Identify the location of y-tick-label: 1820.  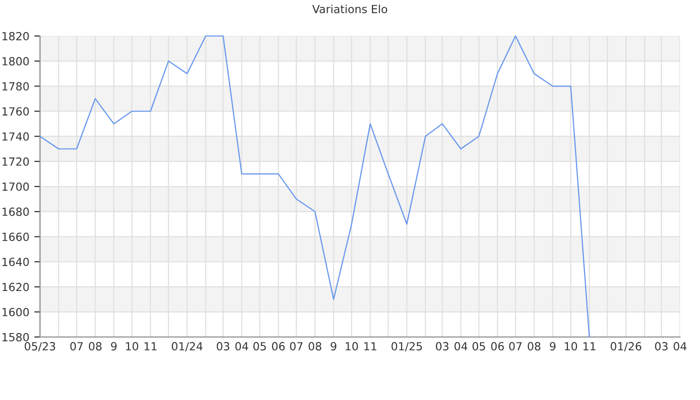
(15, 36).